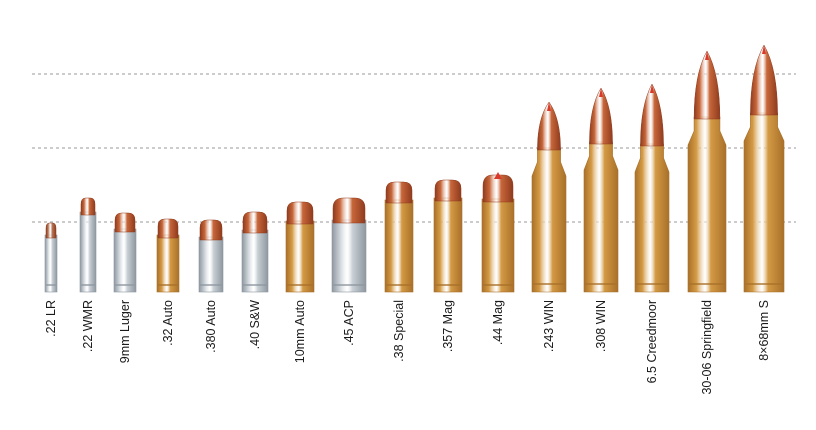 This screenshot has width=816, height=430. I want to click on cartridge-44-mag, so click(498, 232).